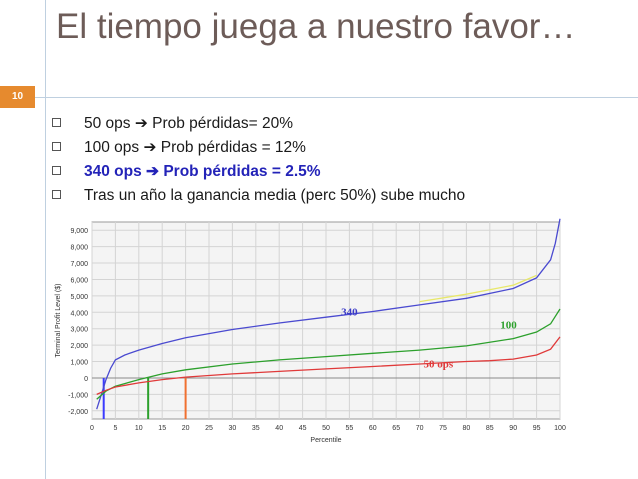  What do you see at coordinates (373, 428) in the screenshot?
I see `x-tick-label: 60` at bounding box center [373, 428].